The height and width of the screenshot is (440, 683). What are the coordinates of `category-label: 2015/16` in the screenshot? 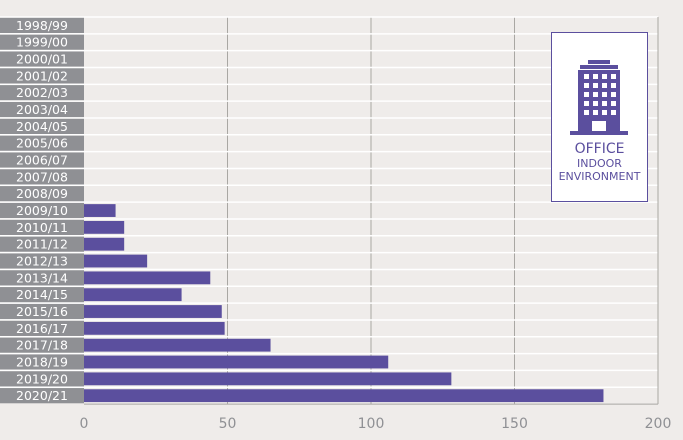 It's located at (42, 311).